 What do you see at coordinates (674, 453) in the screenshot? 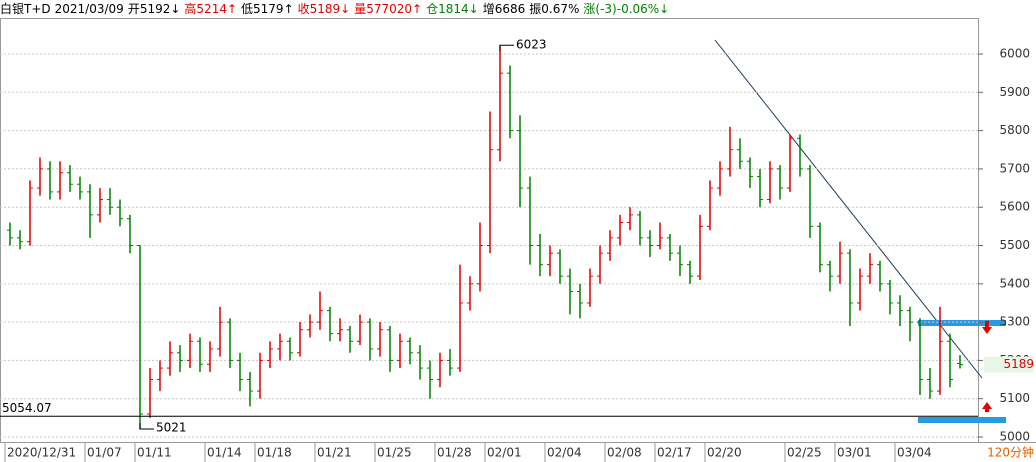
I see `x-tick-label: 02/17` at bounding box center [674, 453].